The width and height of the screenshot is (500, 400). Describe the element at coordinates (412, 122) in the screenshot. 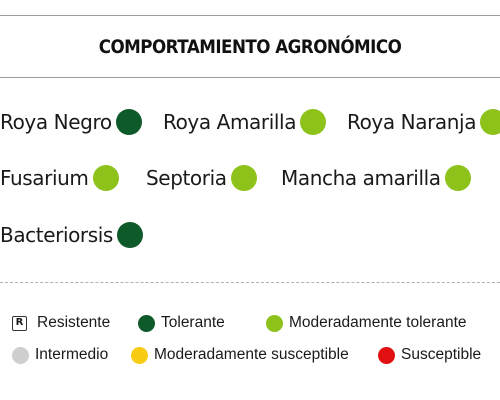

I see `disease-label: Roya Naranja` at that location.